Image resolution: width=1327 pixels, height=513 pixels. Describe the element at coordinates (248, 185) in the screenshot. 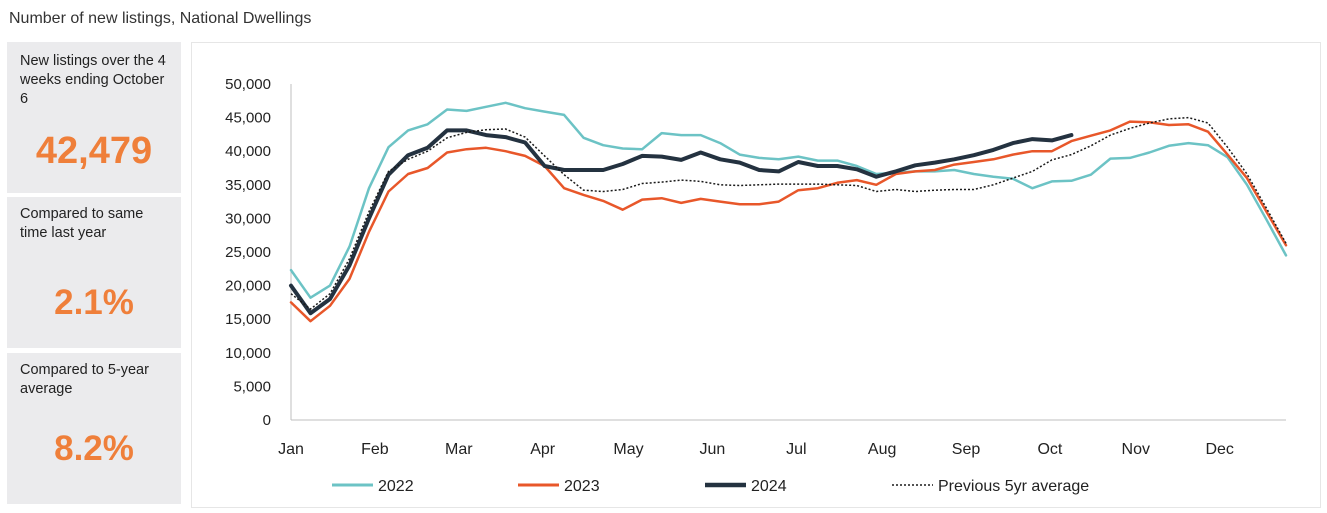

I see `y-tick-label: 35,000` at that location.